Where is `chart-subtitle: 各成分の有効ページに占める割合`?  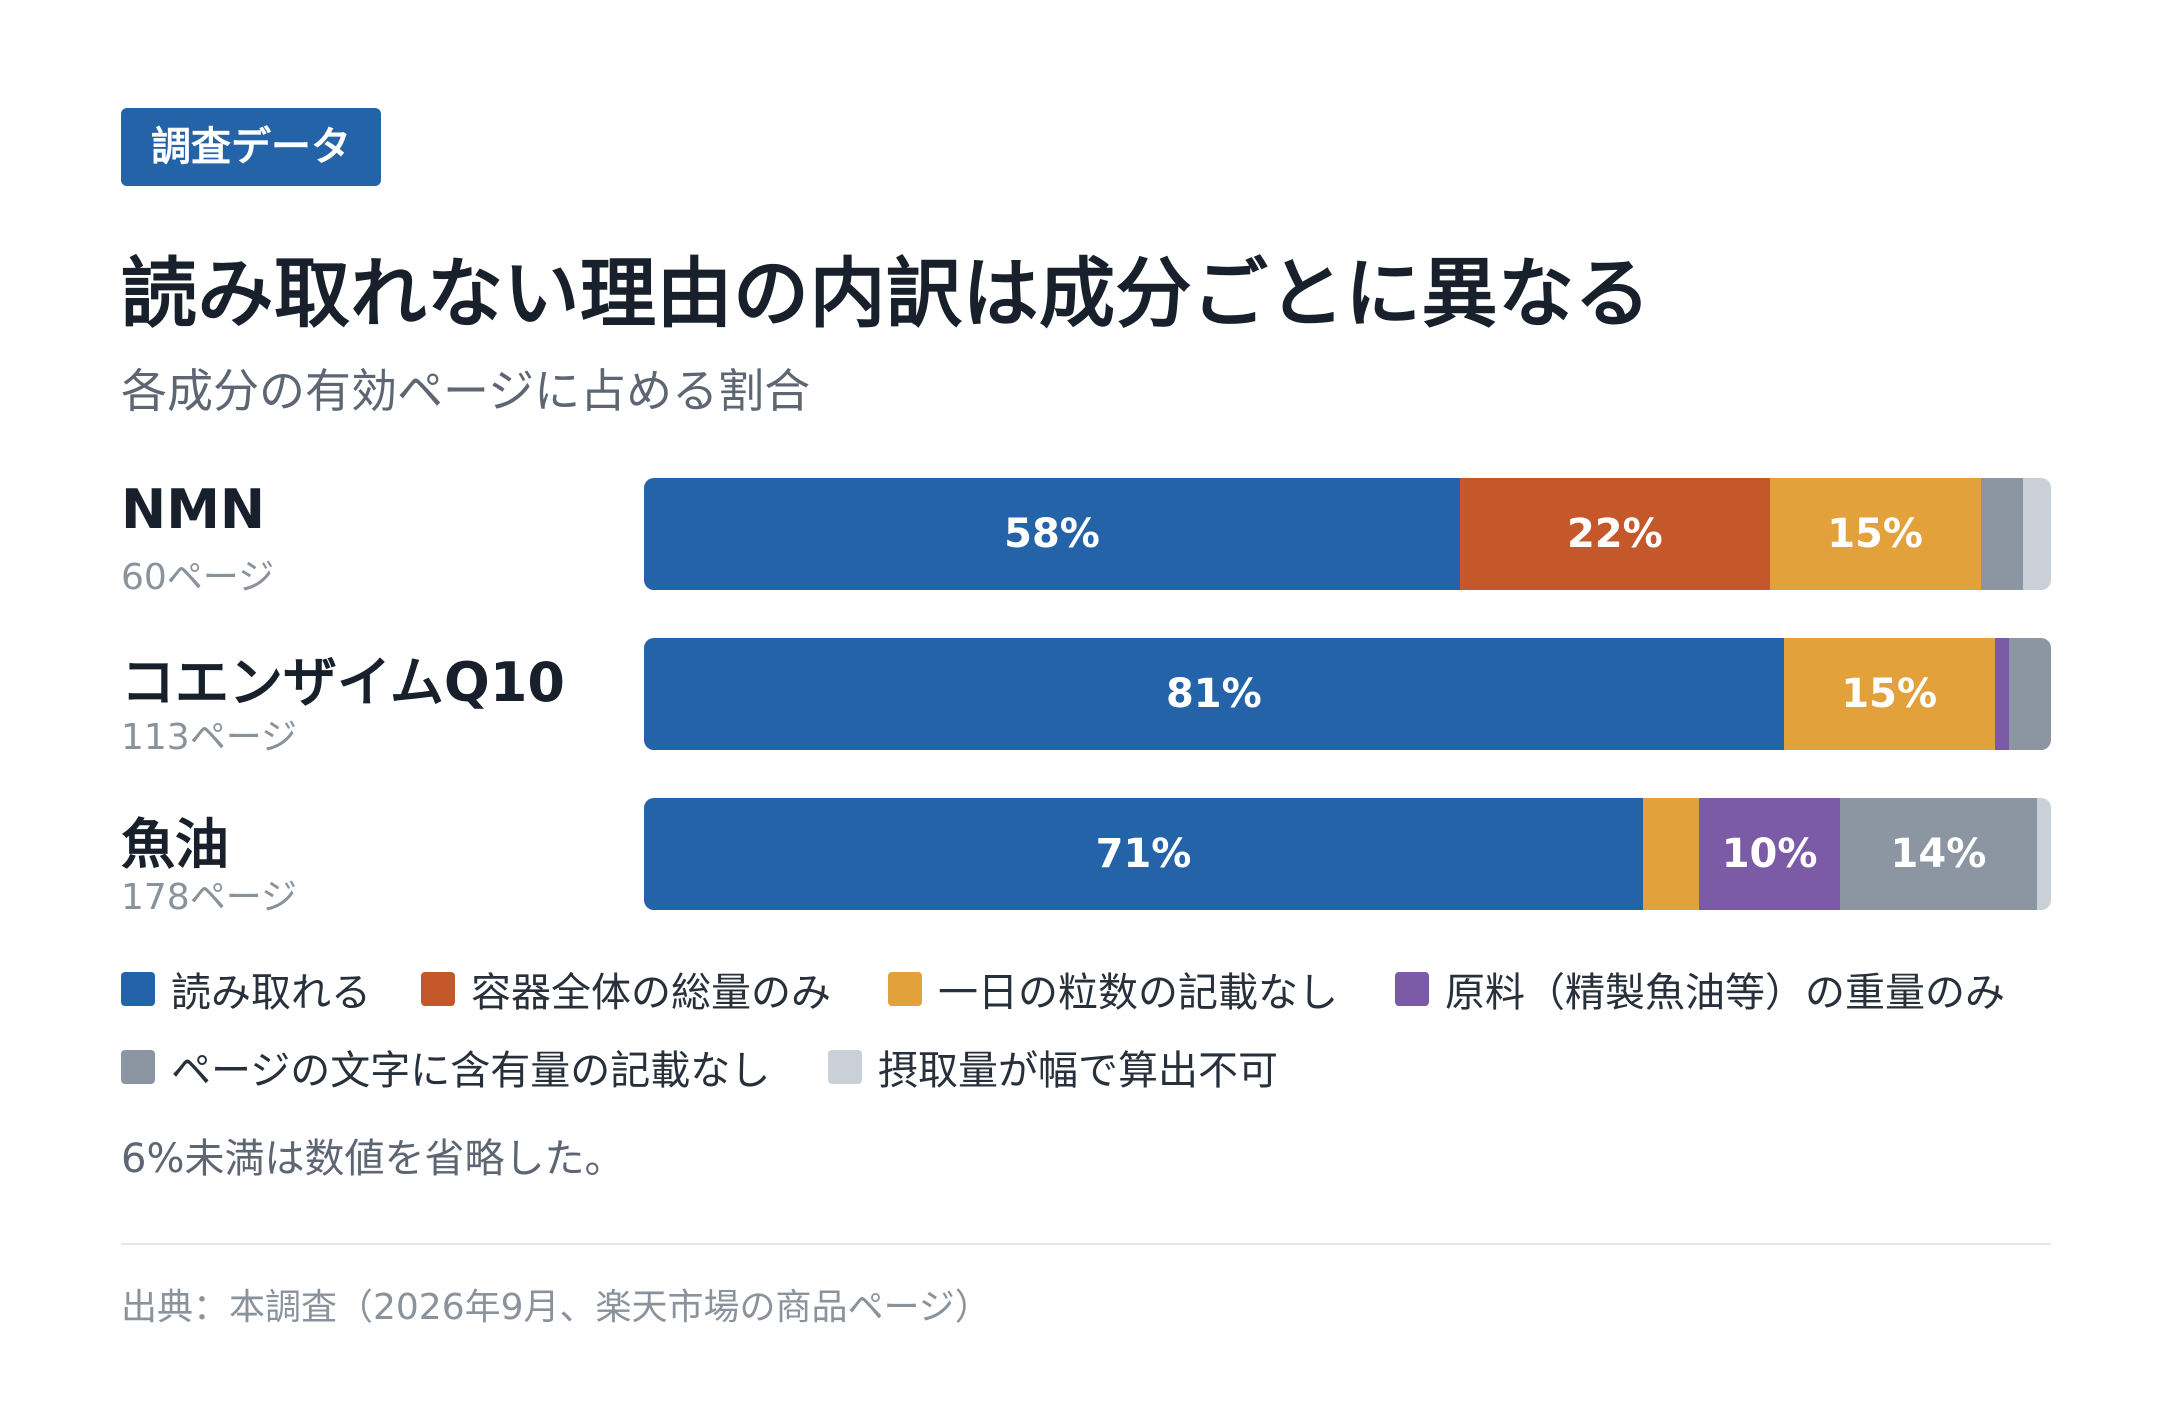 chart-subtitle: 各成分の有効ページに占める割合 is located at coordinates (466, 391).